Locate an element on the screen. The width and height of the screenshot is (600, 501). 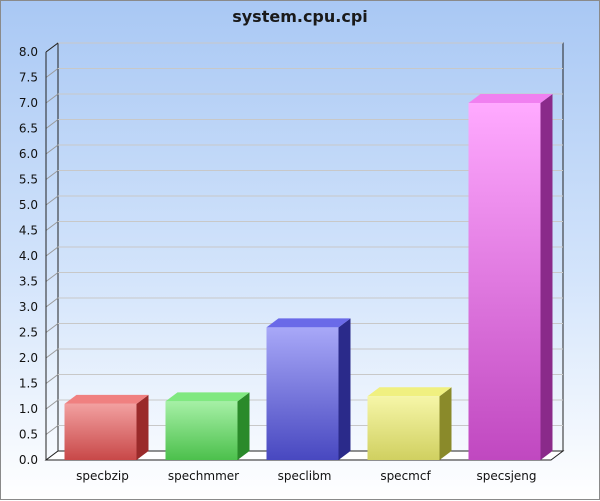
bar-specmcf is located at coordinates (409, 423).